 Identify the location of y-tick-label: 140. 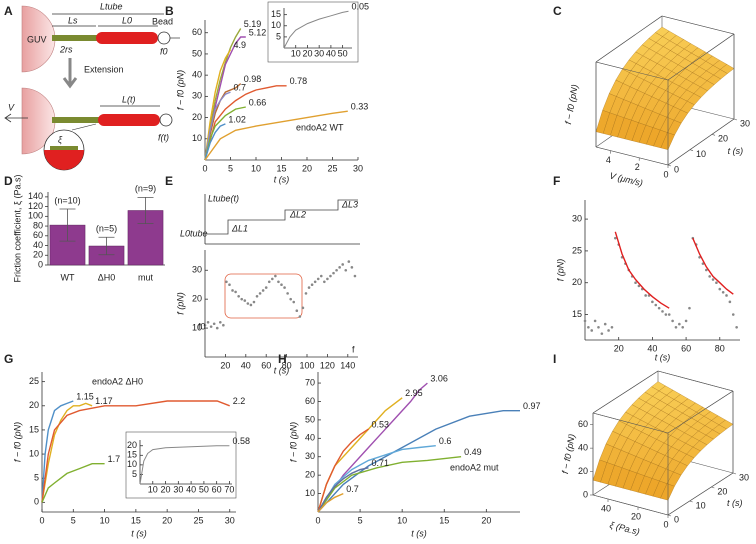
(35, 196).